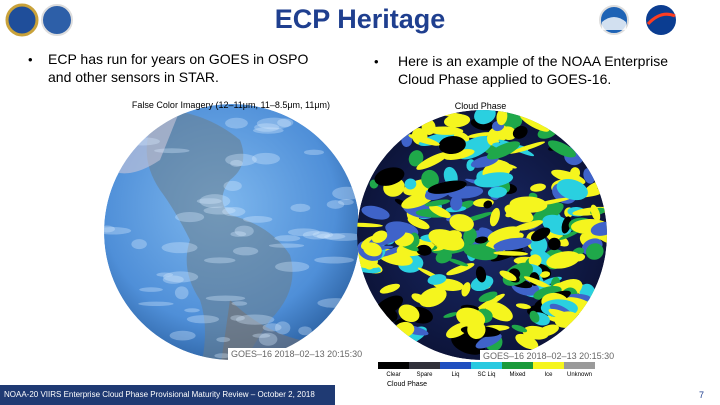 The image size is (720, 405). What do you see at coordinates (393, 375) in the screenshot?
I see `colorbar-label: Clear` at bounding box center [393, 375].